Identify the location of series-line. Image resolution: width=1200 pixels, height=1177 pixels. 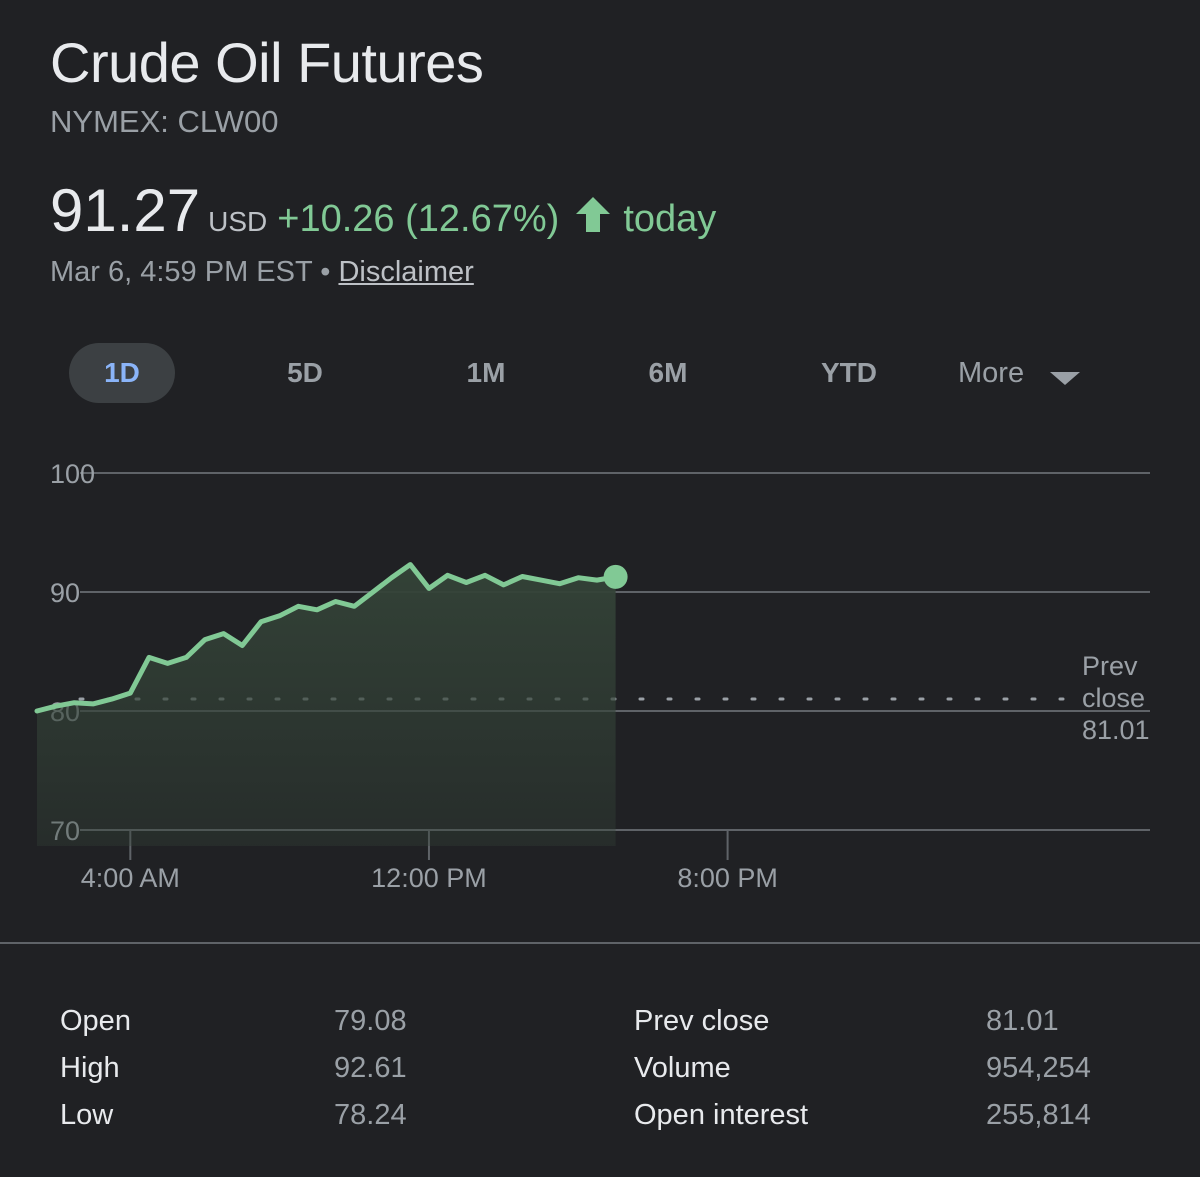
(326, 638).